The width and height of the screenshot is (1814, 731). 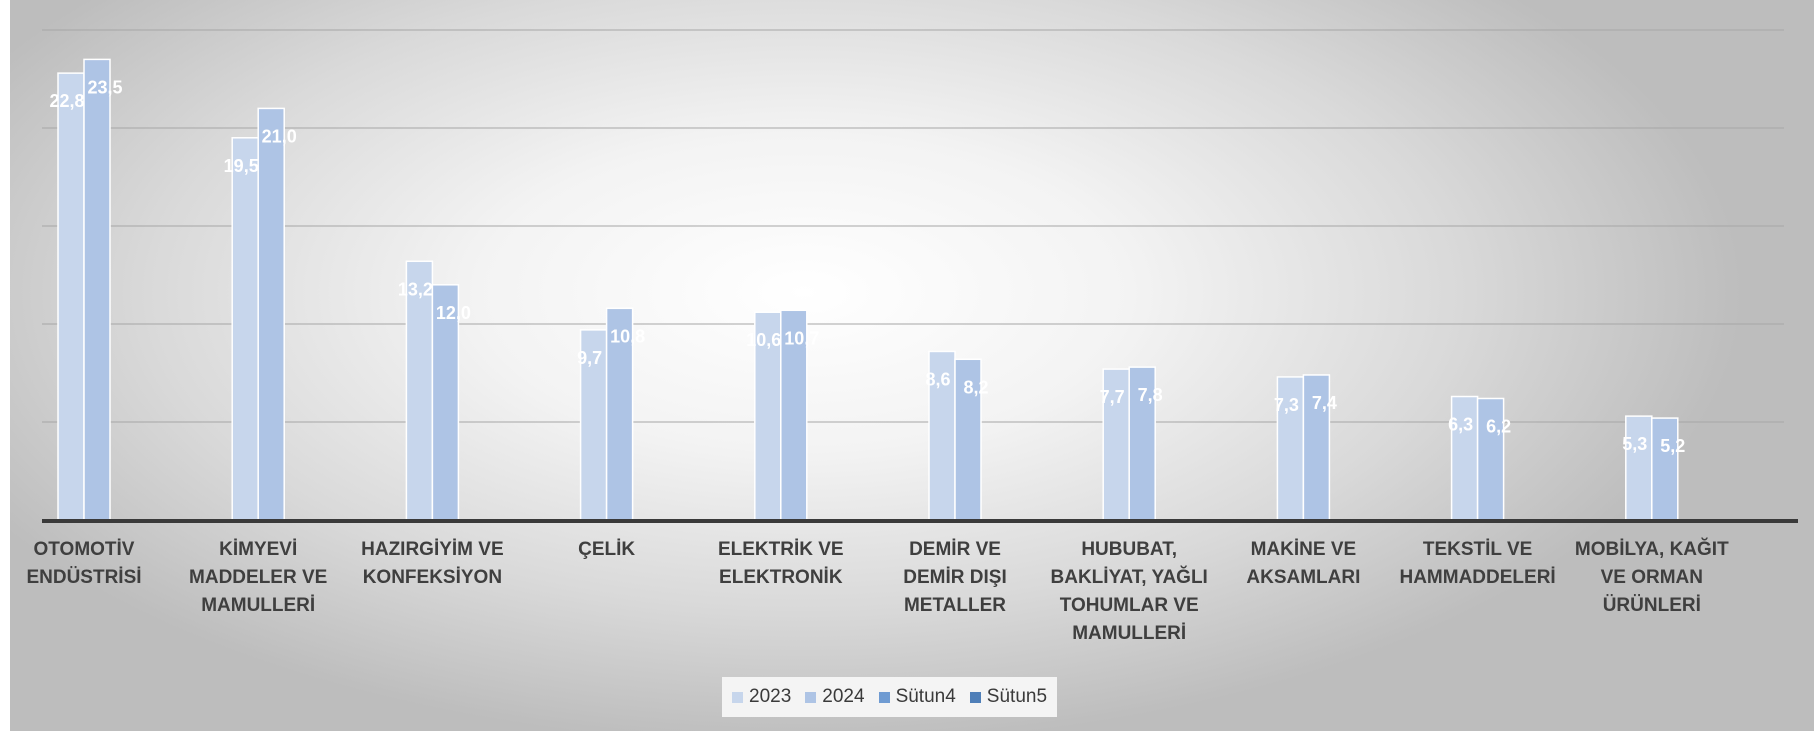 I want to click on category-label-line: MOBİLYA, KAĞIT, so click(x=1651, y=549).